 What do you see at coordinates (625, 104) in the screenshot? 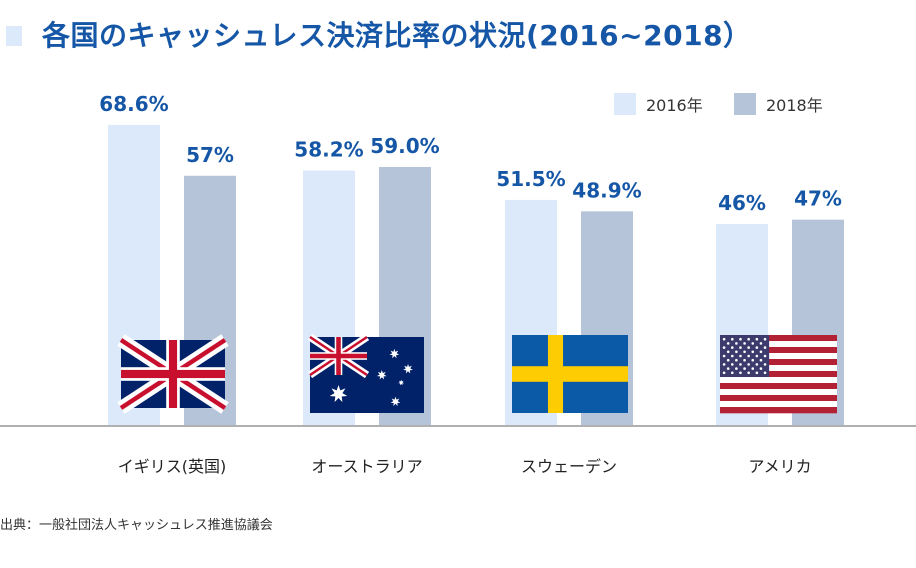
I see `legend-swatch-2016` at bounding box center [625, 104].